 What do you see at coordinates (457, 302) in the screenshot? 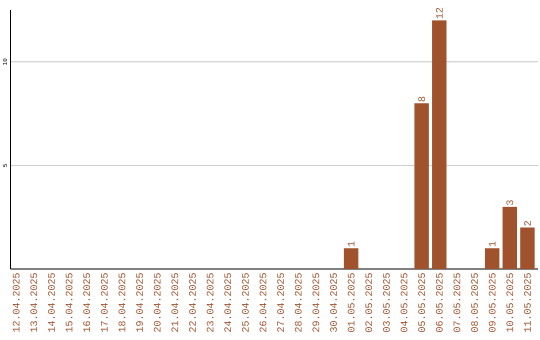
I see `x-tick-label: 07.05.2025` at bounding box center [457, 302].